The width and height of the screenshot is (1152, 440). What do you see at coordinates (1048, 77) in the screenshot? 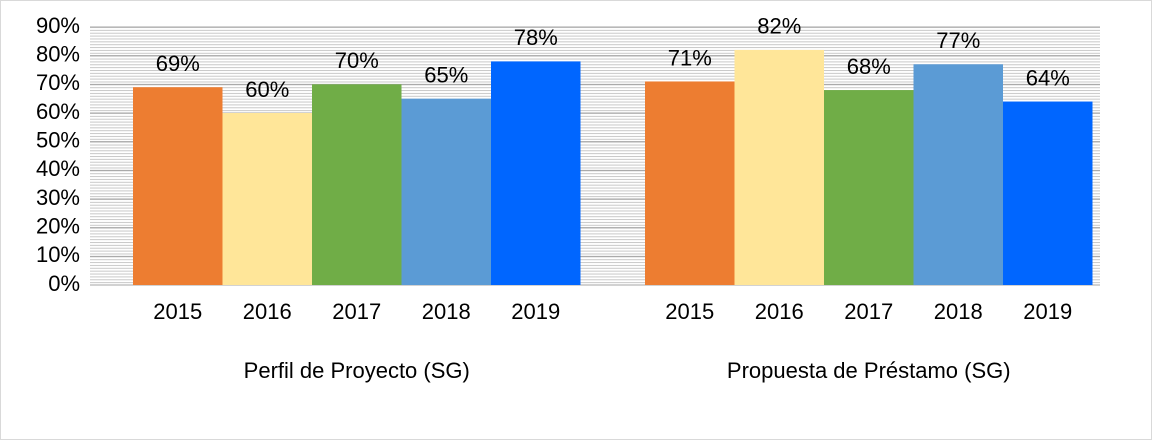
I see `data-label: 64%` at bounding box center [1048, 77].